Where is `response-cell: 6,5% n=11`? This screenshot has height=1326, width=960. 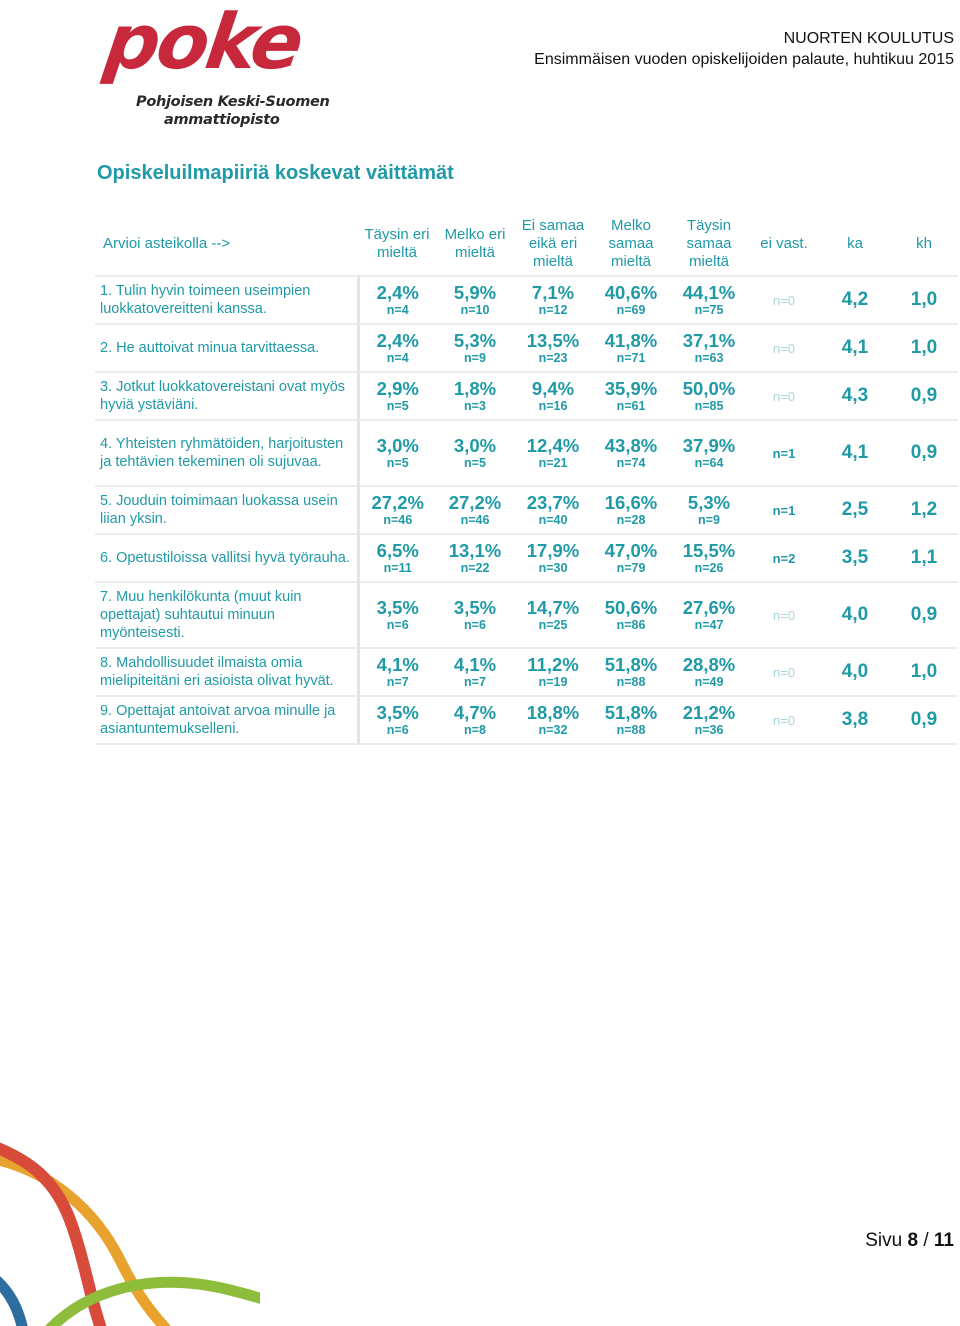 response-cell: 6,5% n=11 is located at coordinates (397, 557).